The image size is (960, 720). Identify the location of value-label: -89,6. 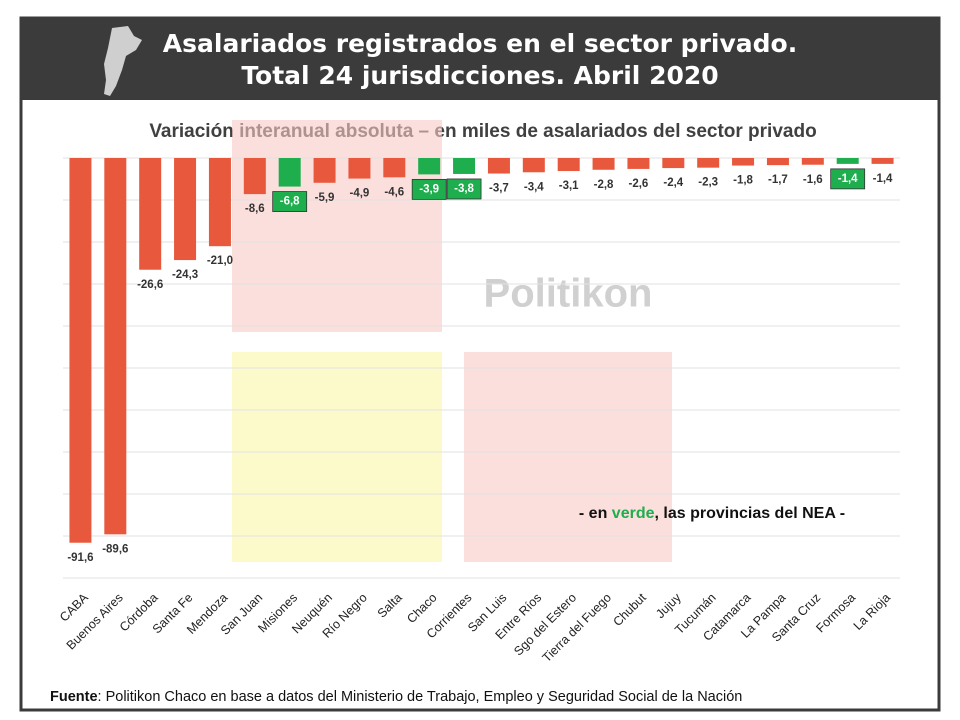
(115, 549).